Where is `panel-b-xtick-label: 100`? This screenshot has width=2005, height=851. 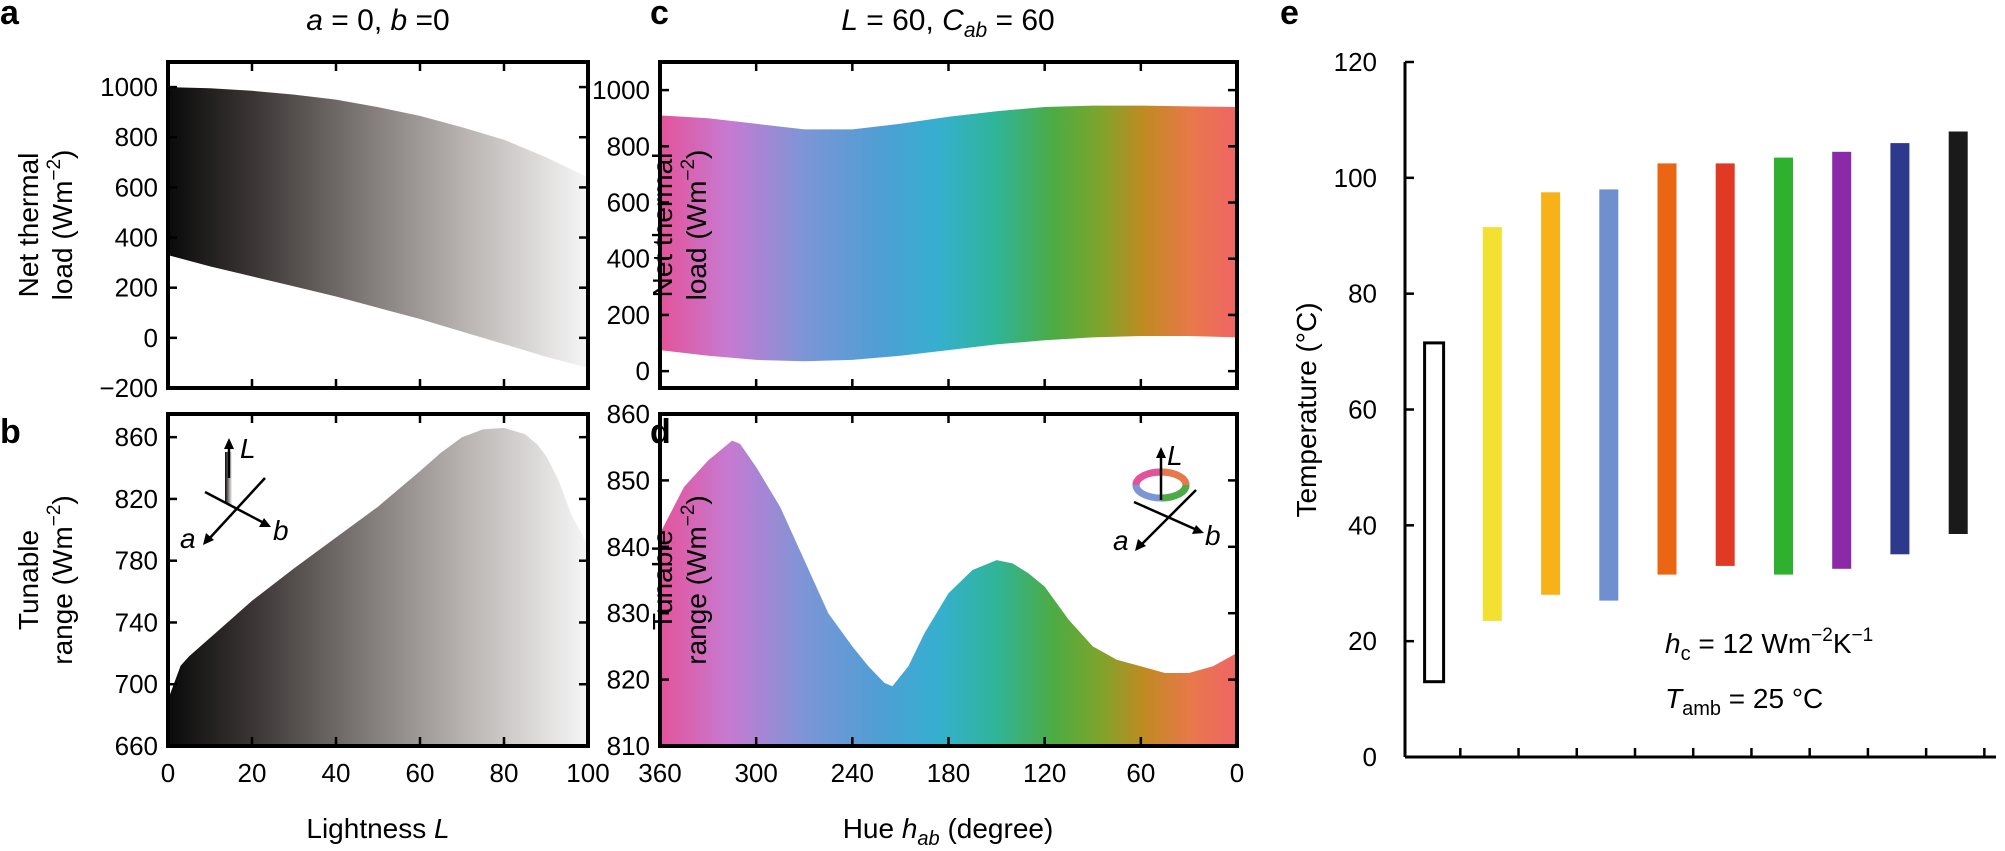
panel-b-xtick-label: 100 is located at coordinates (587, 773).